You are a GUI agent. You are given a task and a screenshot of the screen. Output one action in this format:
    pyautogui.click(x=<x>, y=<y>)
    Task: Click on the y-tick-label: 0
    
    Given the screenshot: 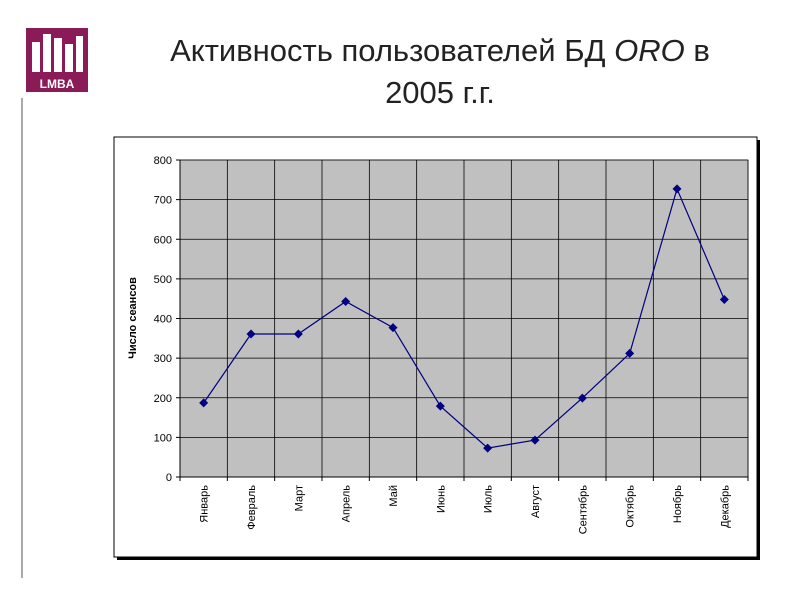 What is the action you would take?
    pyautogui.click(x=169, y=478)
    